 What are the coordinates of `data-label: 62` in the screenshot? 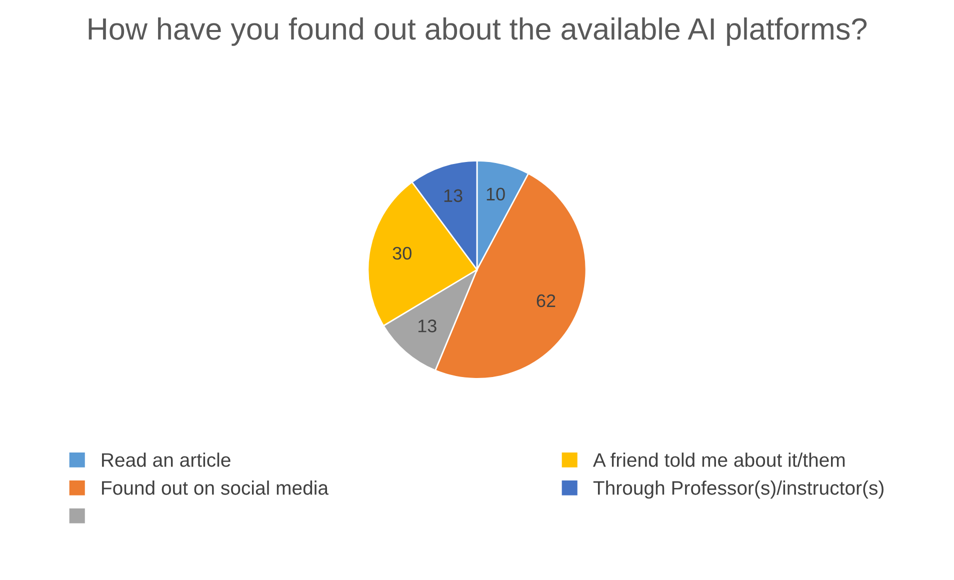 It's located at (546, 301).